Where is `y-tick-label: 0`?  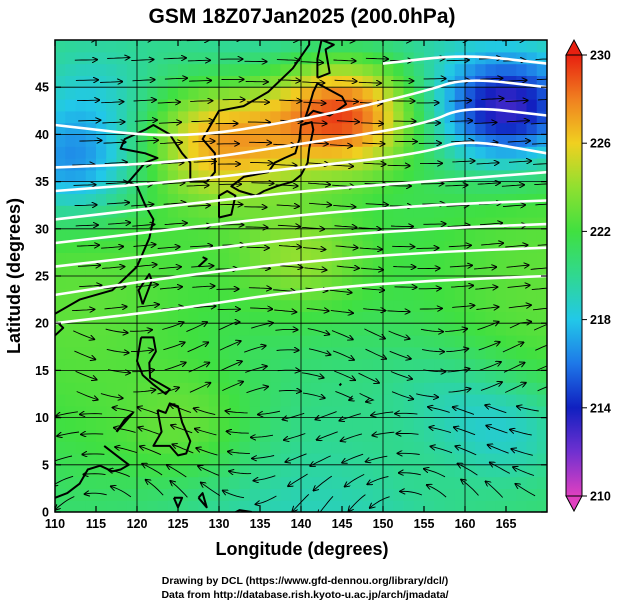
y-tick-label: 0 is located at coordinates (45, 513).